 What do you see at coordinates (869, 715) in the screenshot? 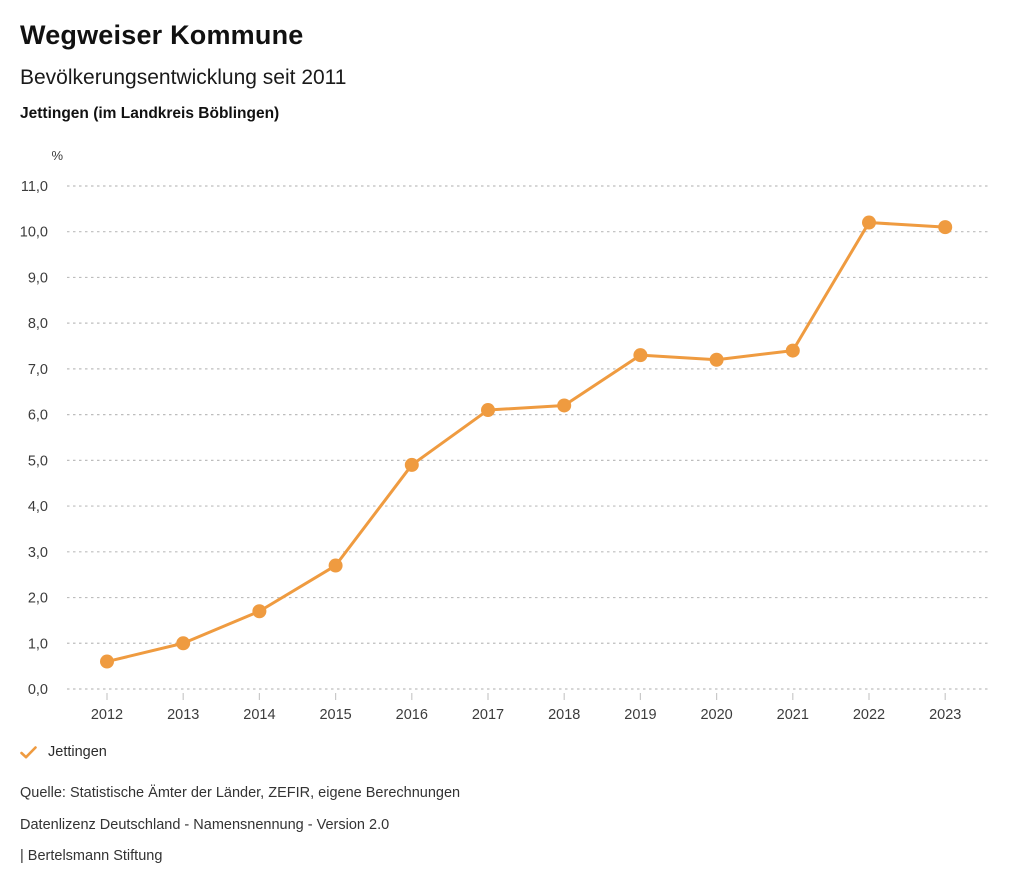
I see `x-axis-label-2022: 2022` at bounding box center [869, 715].